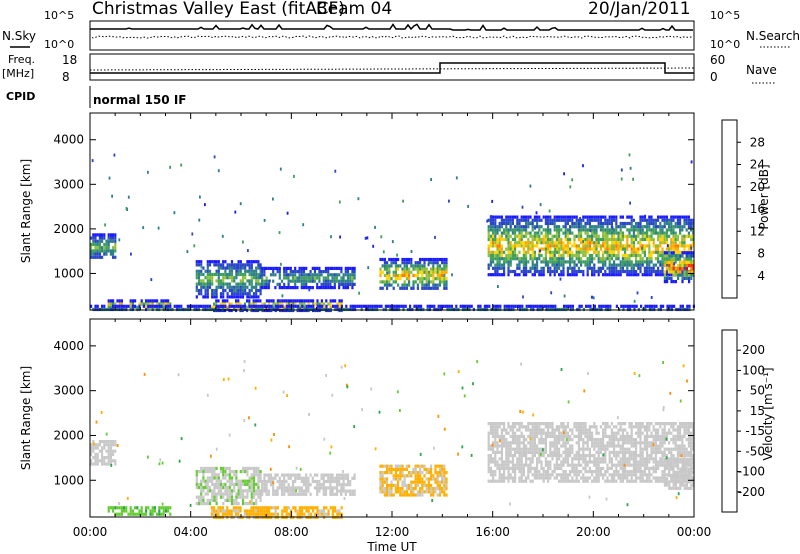  What do you see at coordinates (773, 36) in the screenshot?
I see `nsearch-label: N.Search` at bounding box center [773, 36].